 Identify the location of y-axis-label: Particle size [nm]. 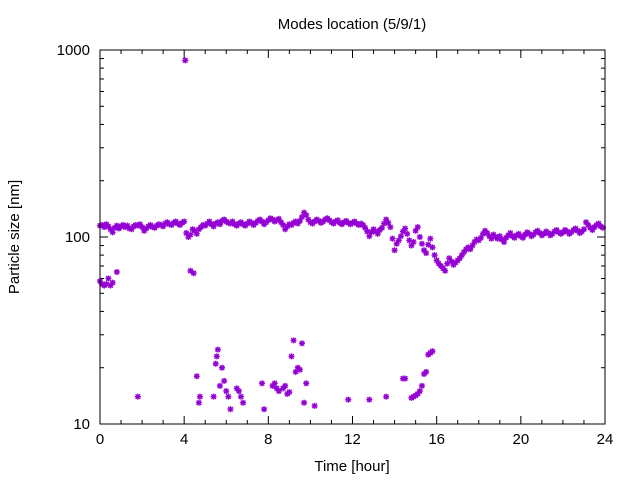
(14, 237).